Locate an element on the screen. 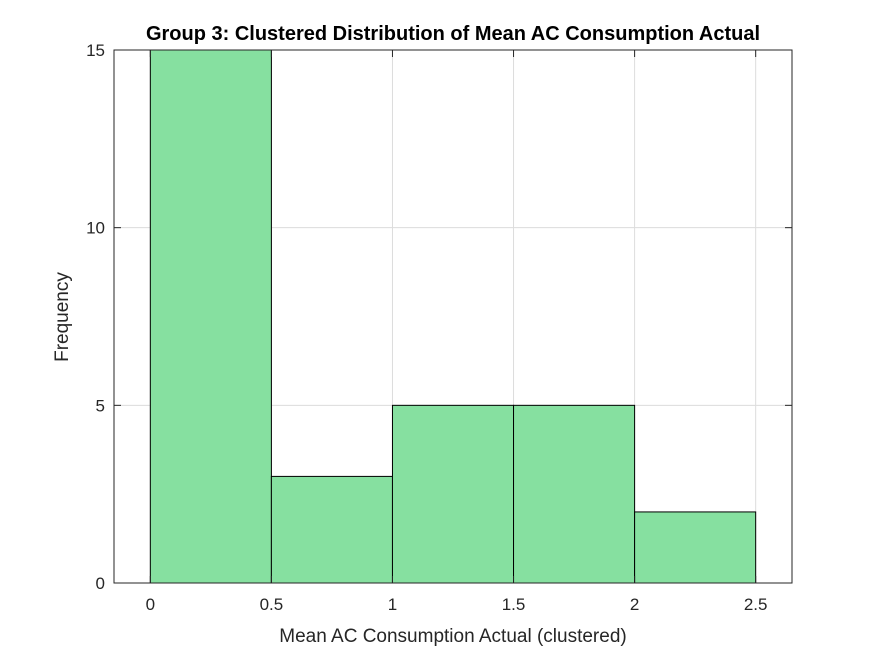 This screenshot has width=875, height=661. y-tick-label: 5 is located at coordinates (100, 405).